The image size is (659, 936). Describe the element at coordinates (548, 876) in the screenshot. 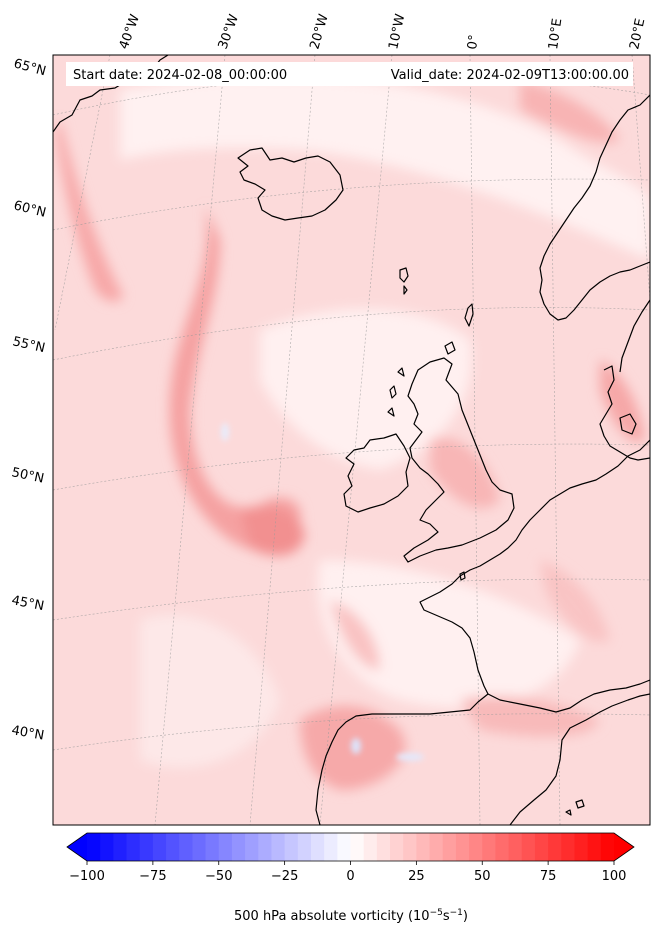

I see `colorbar-tick-label: 75` at that location.